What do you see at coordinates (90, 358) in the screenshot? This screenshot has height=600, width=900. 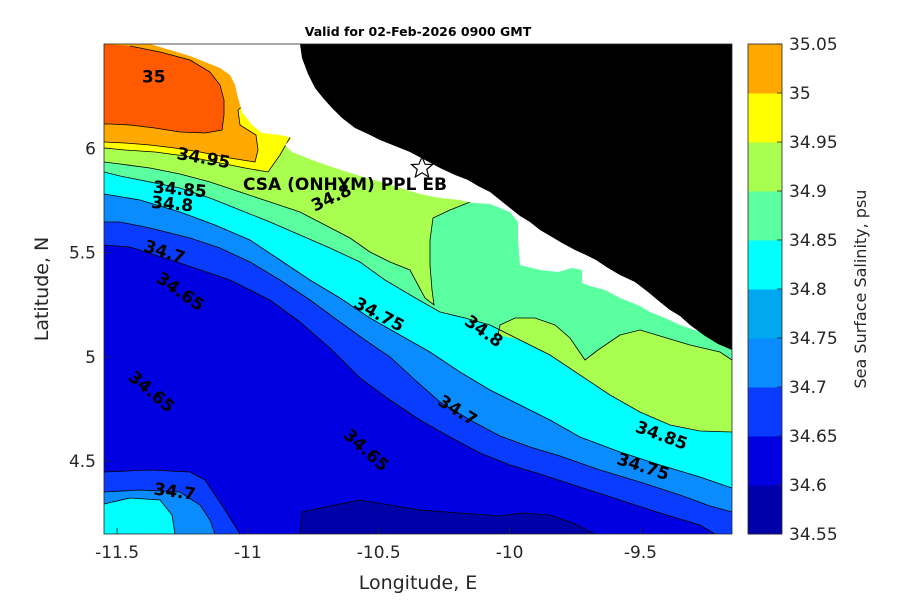 I see `y-tick-label: 5` at bounding box center [90, 358].